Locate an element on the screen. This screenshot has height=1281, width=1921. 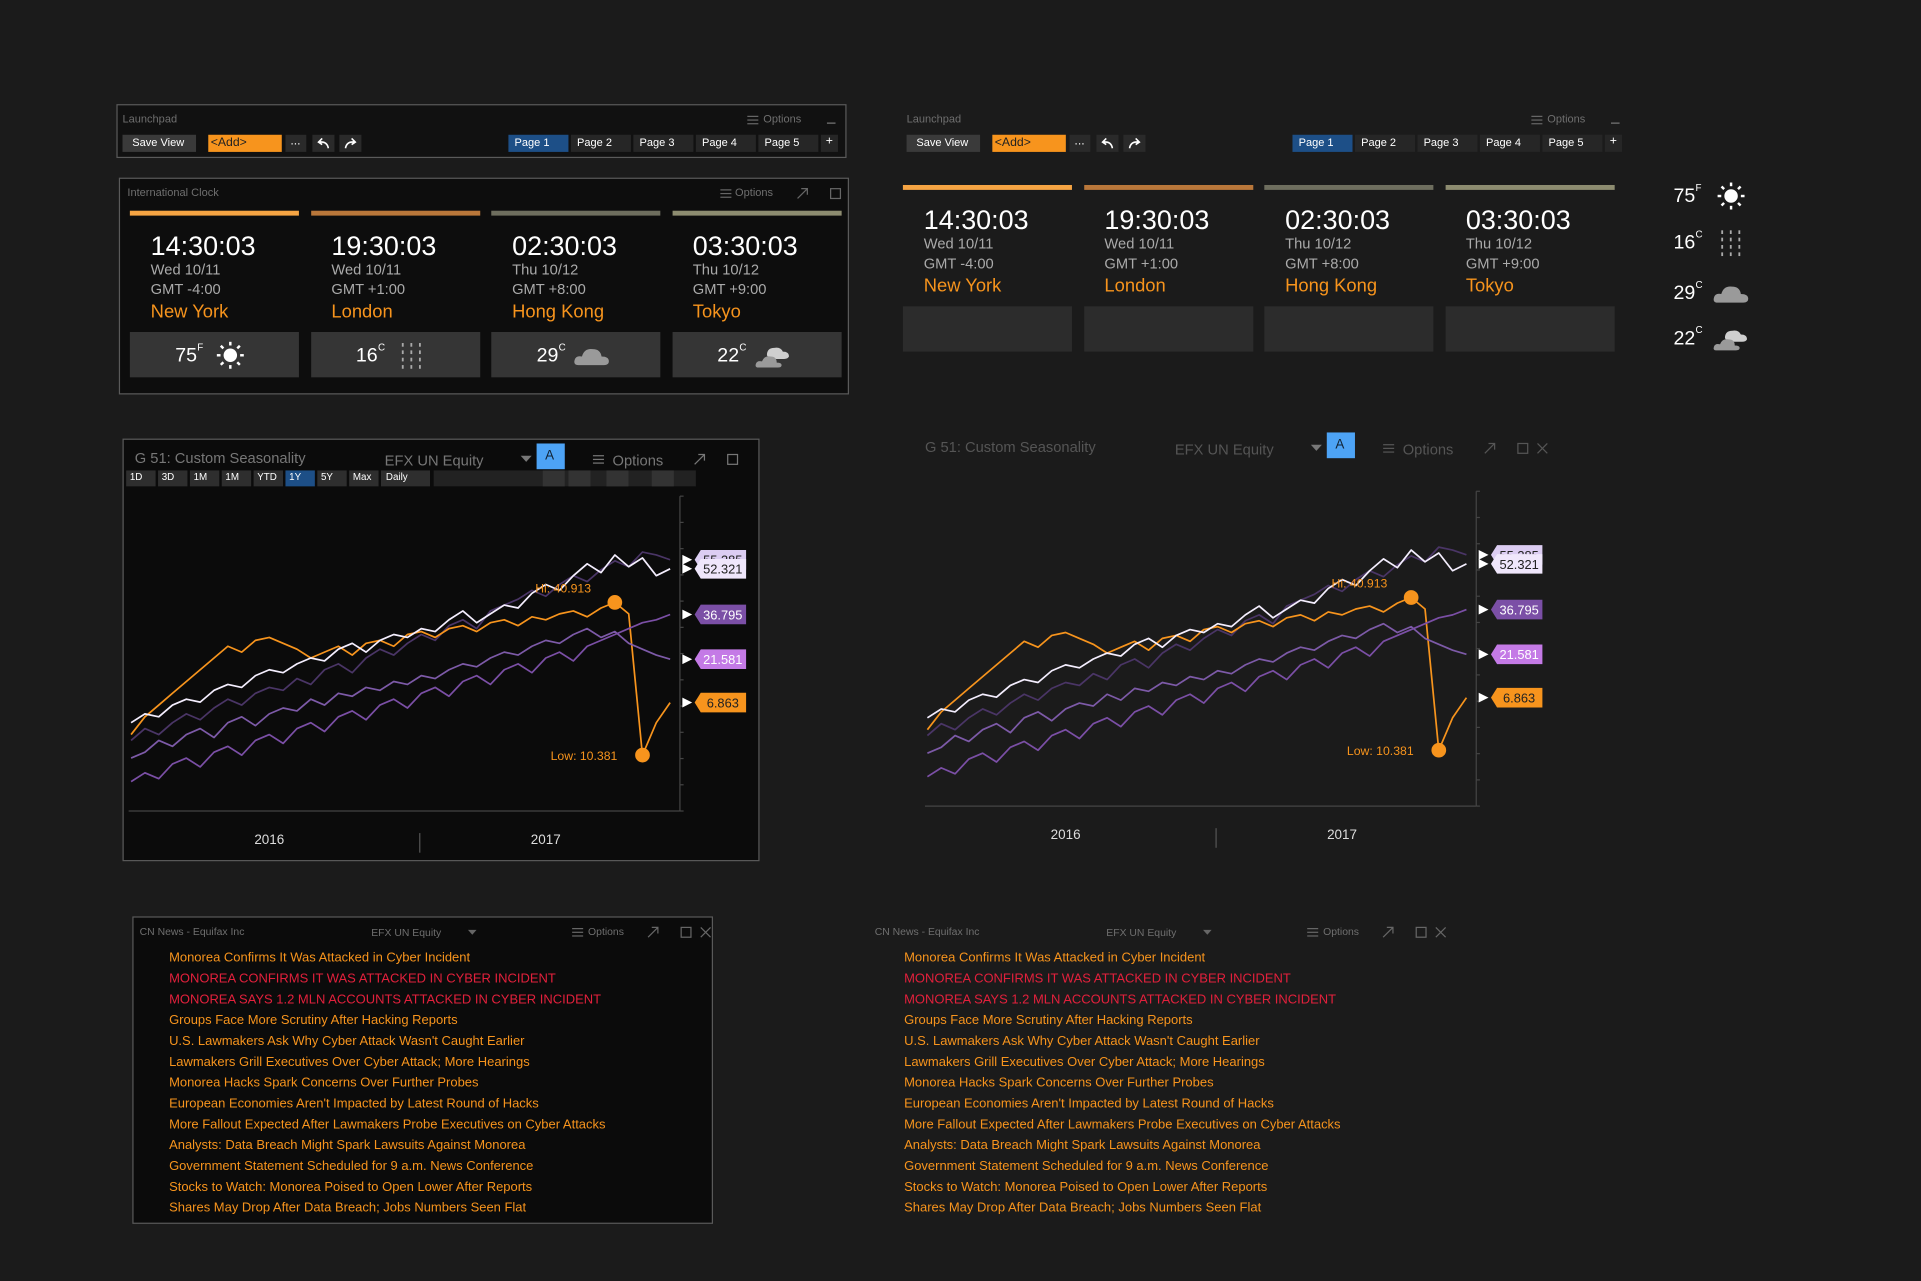
arrow is located at coordinates (1107, 143).